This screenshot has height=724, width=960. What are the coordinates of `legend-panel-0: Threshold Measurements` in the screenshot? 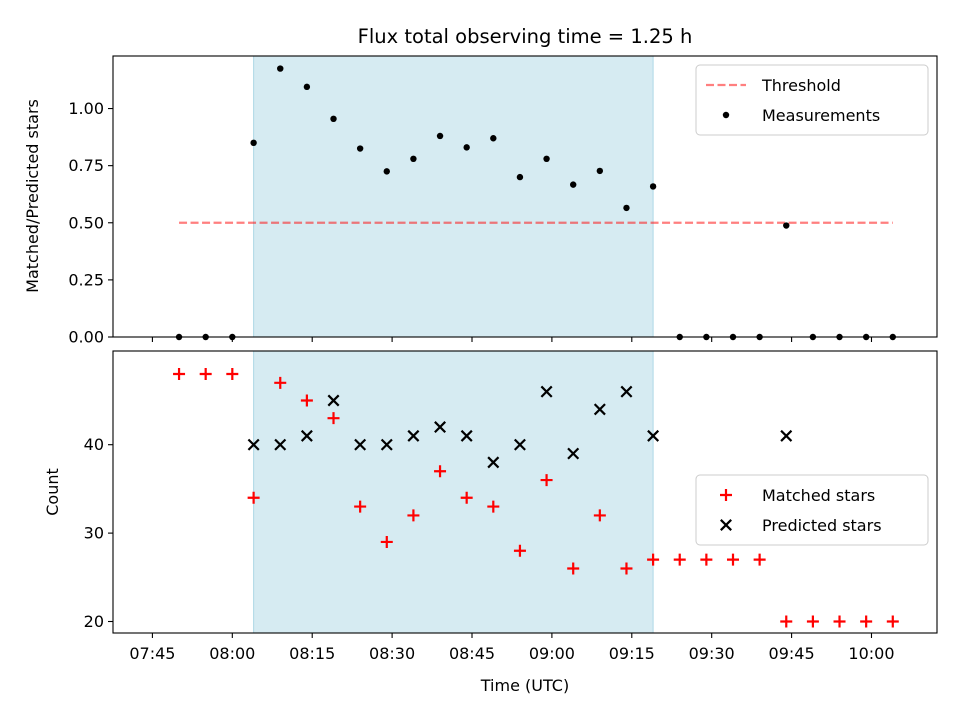 It's located at (812, 100).